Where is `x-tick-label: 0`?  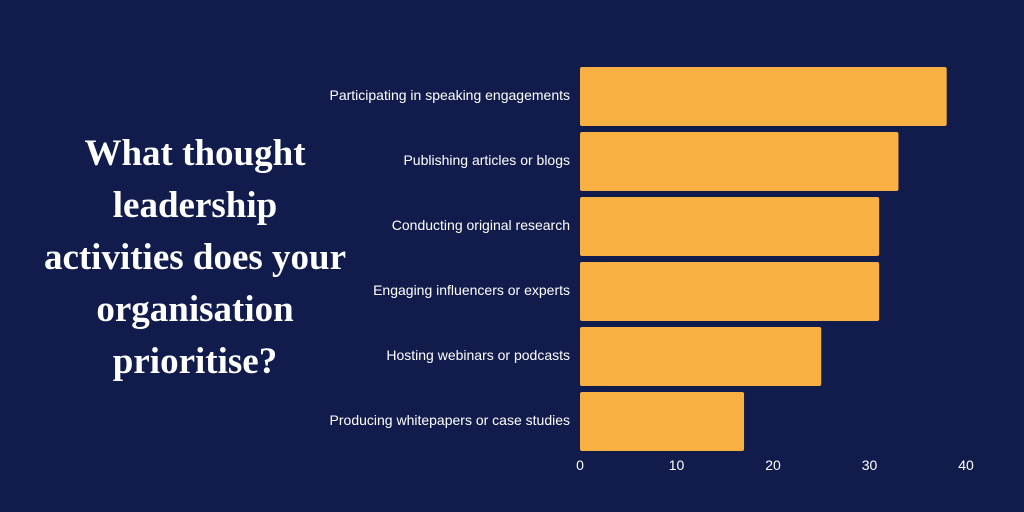
x-tick-label: 0 is located at coordinates (580, 465).